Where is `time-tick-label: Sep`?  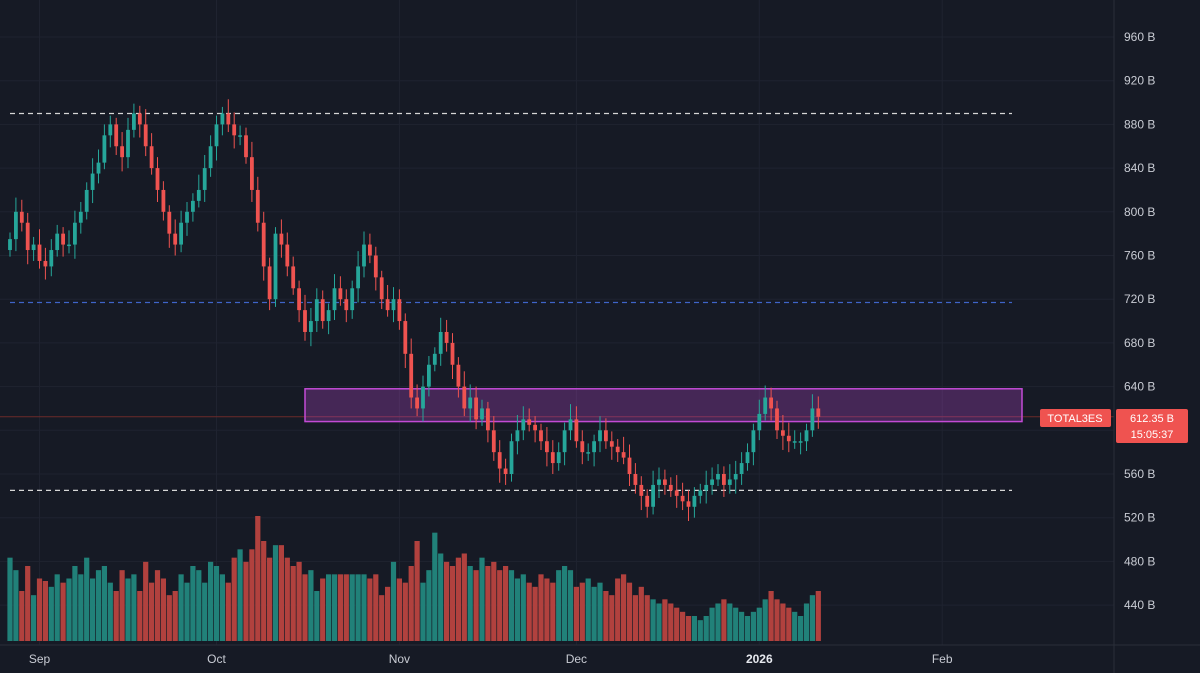
time-tick-label: Sep is located at coordinates (40, 659).